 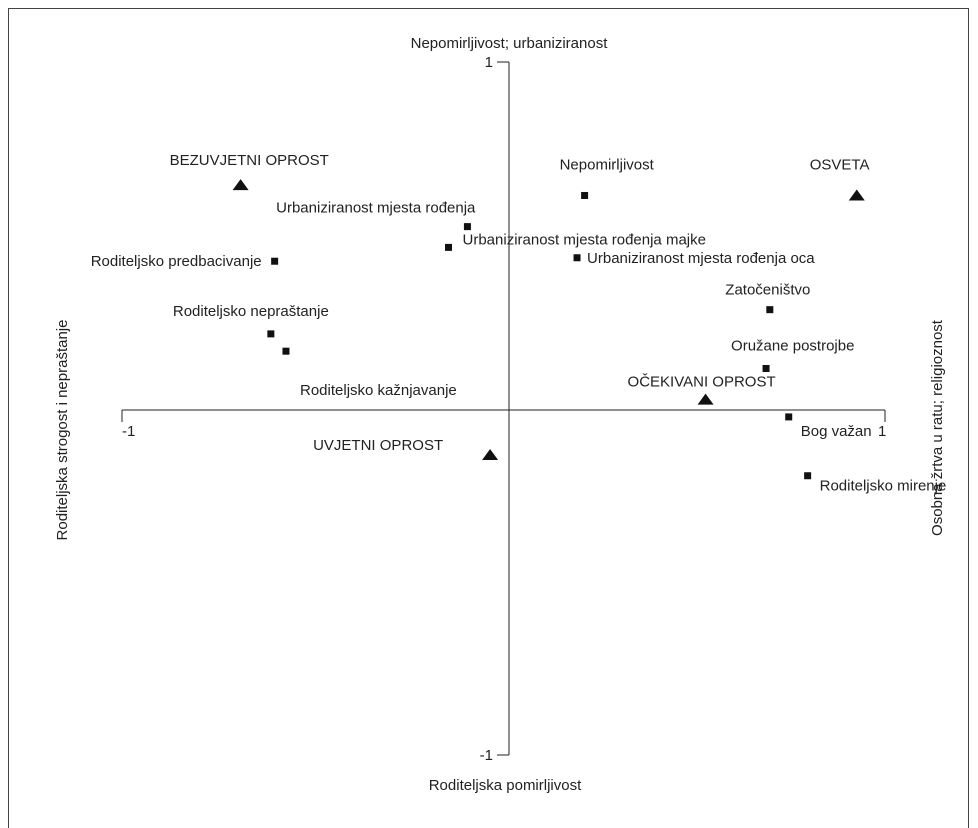 I want to click on point-label: Roditeljsko kažnjavanje, so click(x=378, y=390).